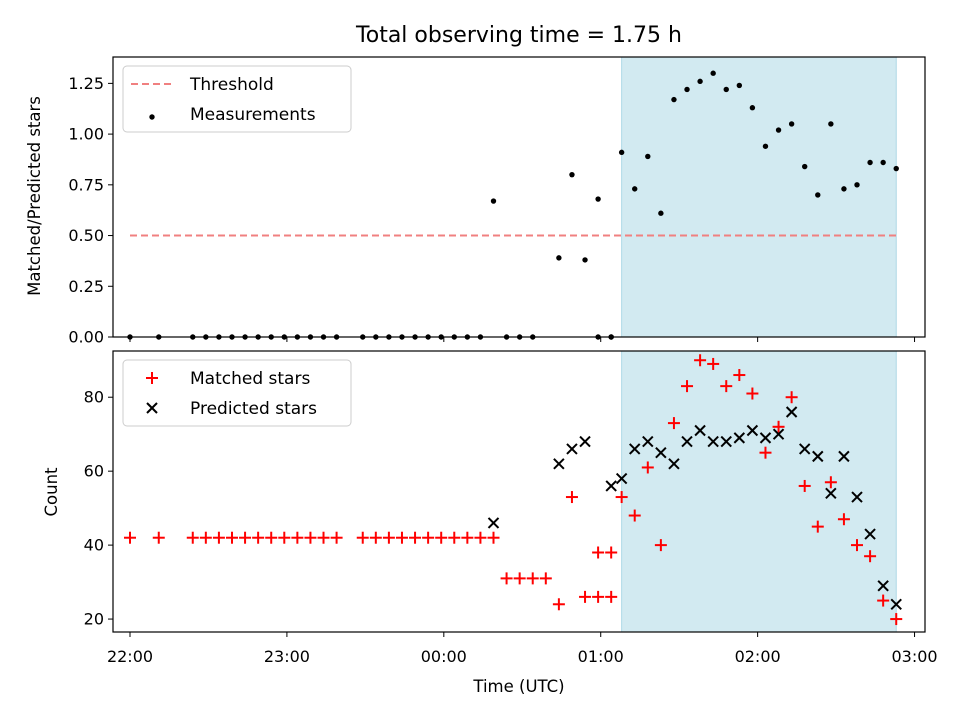 This screenshot has height=724, width=960. What do you see at coordinates (94, 397) in the screenshot?
I see `y-tick-label: 80` at bounding box center [94, 397].